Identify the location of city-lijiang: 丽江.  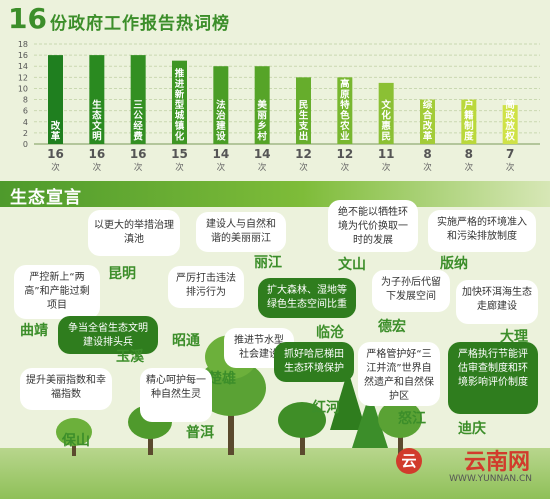
(268, 263).